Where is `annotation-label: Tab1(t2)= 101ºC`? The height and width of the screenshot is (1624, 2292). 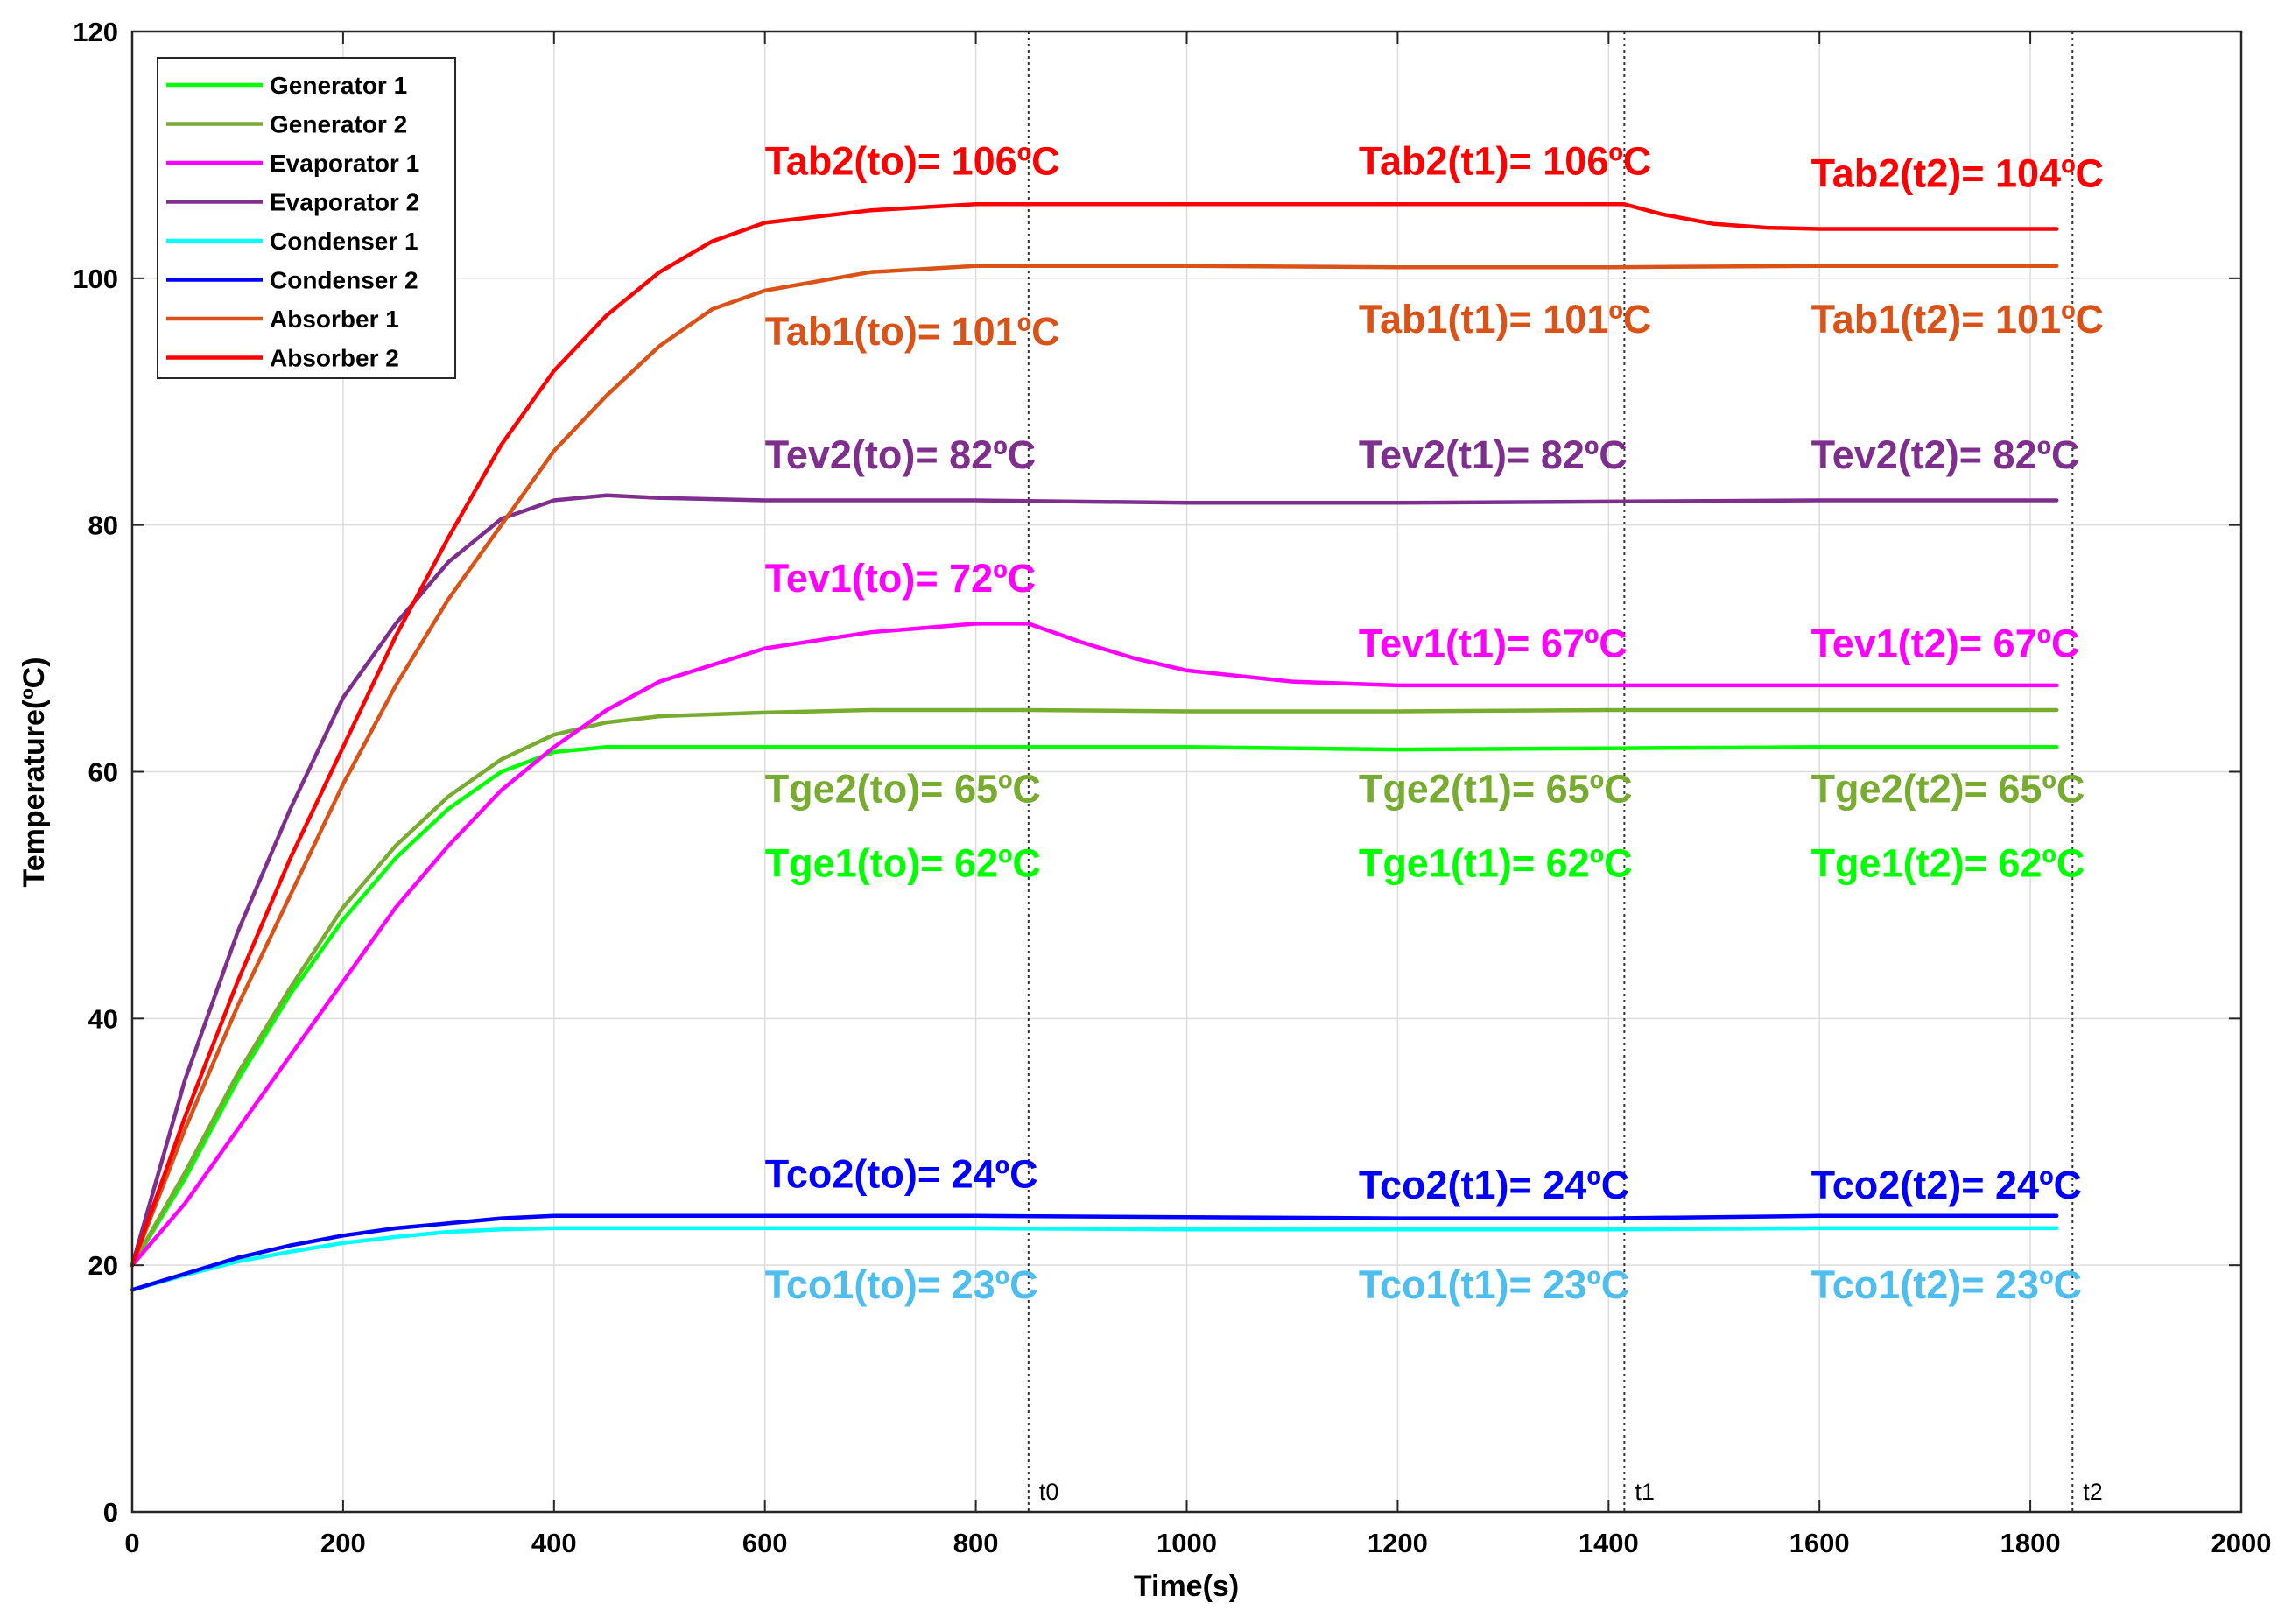
annotation-label: Tab1(t2)= 101ºC is located at coordinates (1957, 319).